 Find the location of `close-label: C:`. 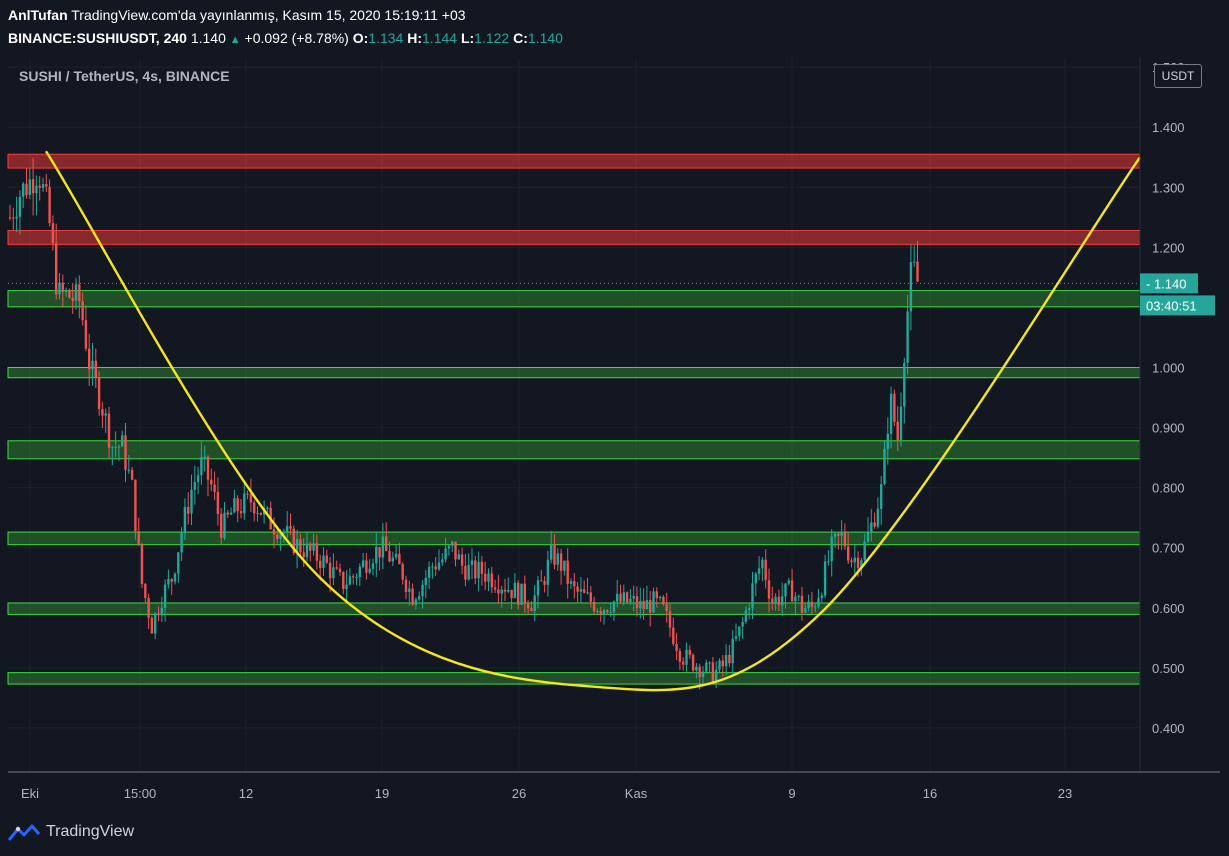

close-label: C: is located at coordinates (520, 38).